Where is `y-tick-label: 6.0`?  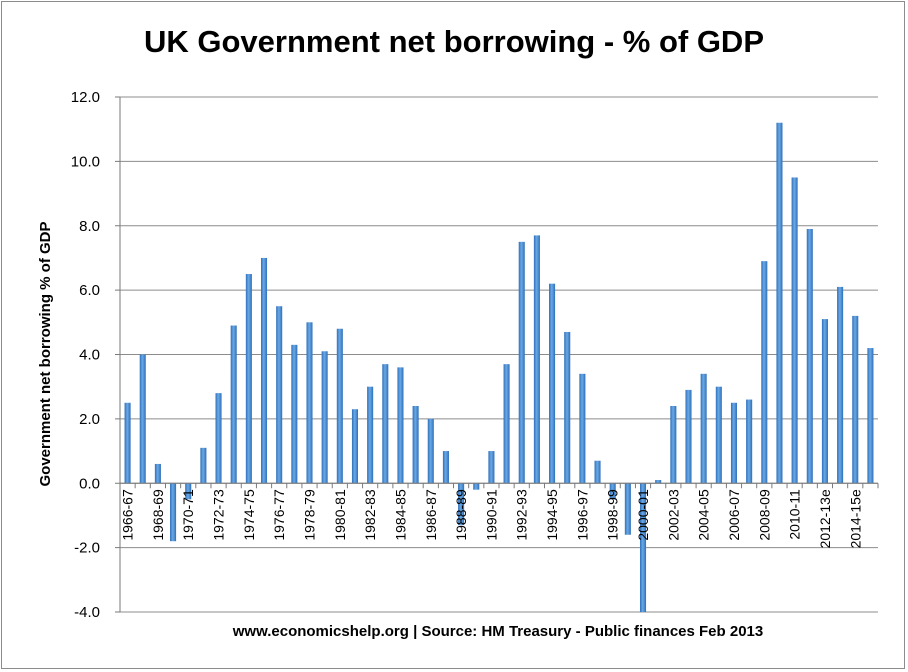 y-tick-label: 6.0 is located at coordinates (89, 290).